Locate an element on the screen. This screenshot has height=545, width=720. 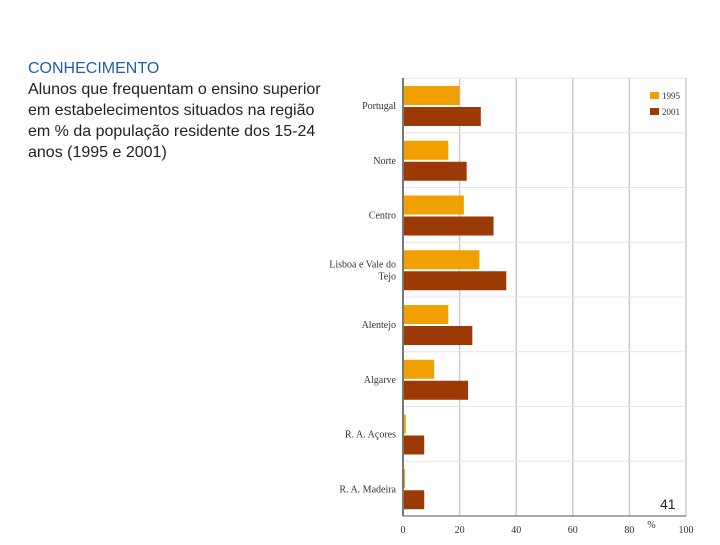
x-tick-label: 100 is located at coordinates (686, 530).